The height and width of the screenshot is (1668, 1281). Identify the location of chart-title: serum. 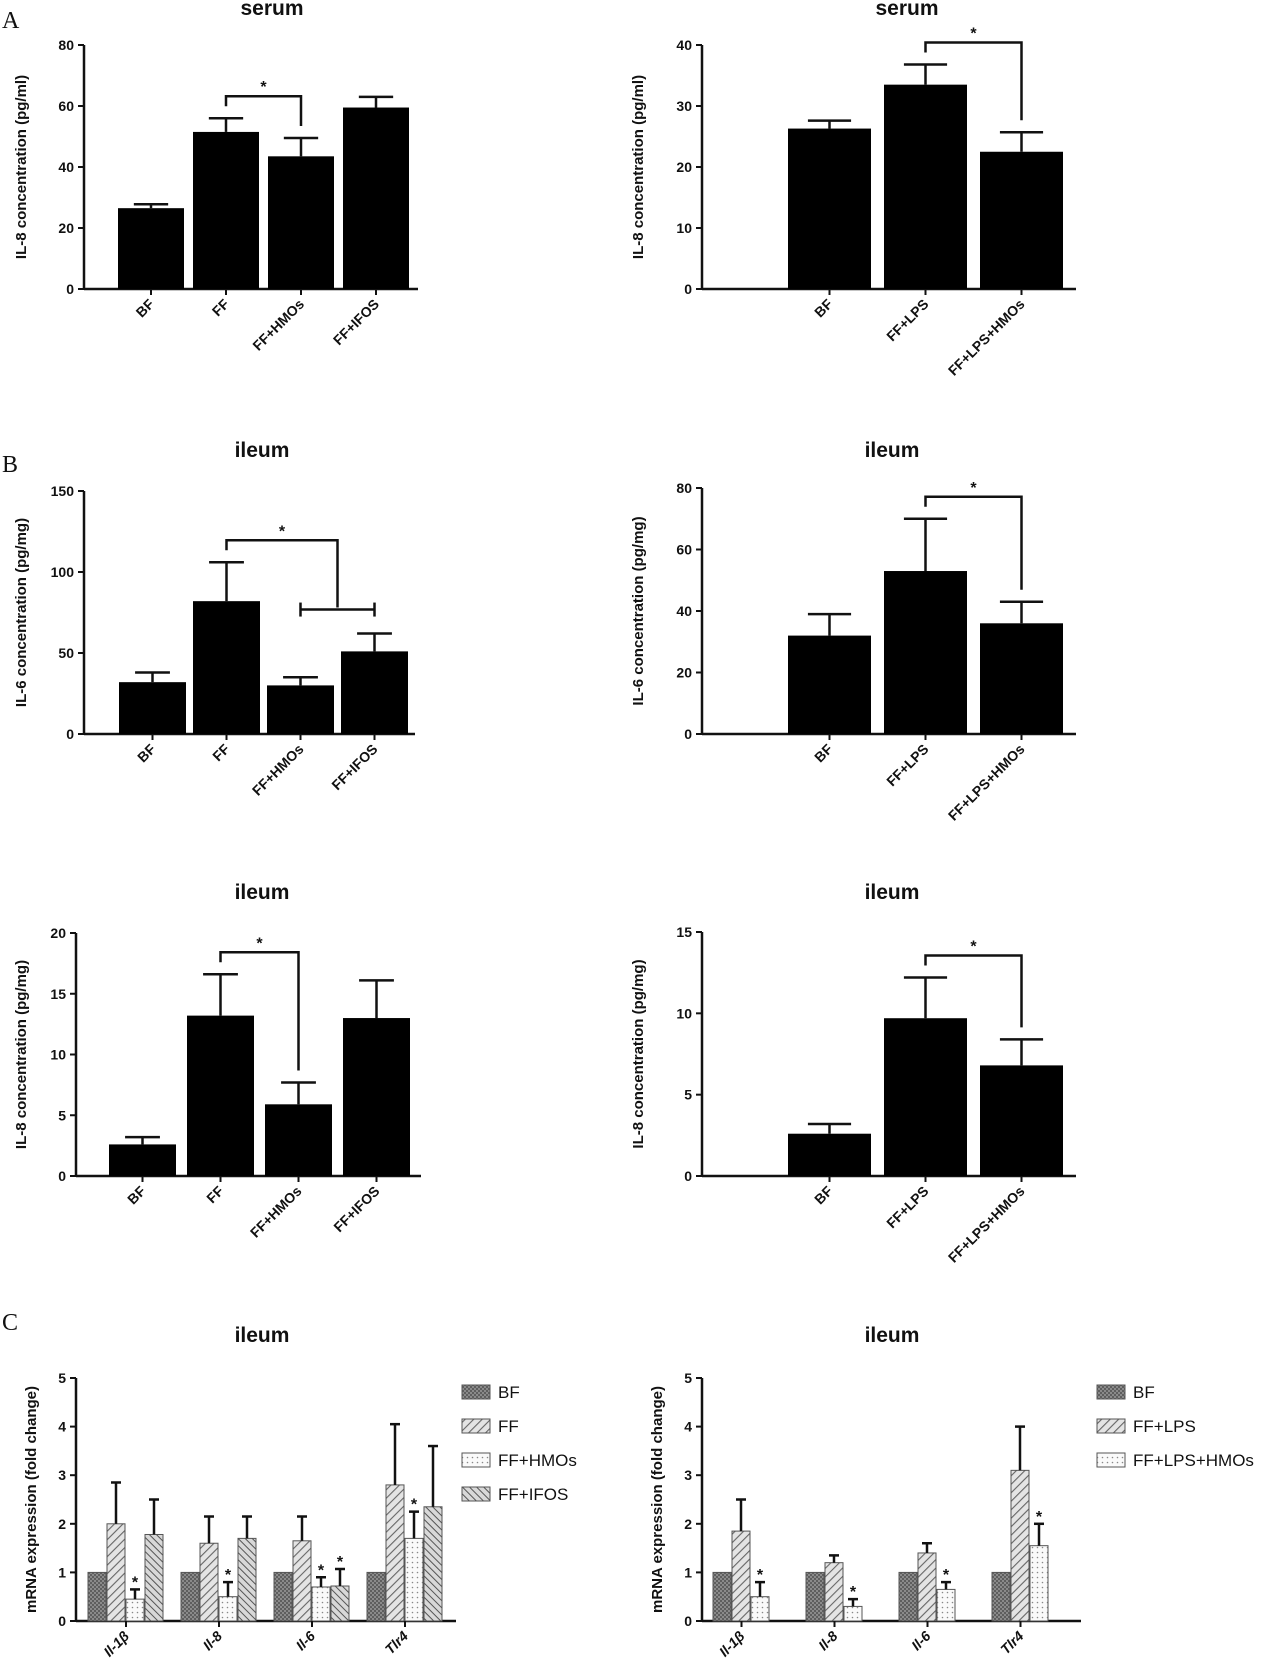
(906, 10).